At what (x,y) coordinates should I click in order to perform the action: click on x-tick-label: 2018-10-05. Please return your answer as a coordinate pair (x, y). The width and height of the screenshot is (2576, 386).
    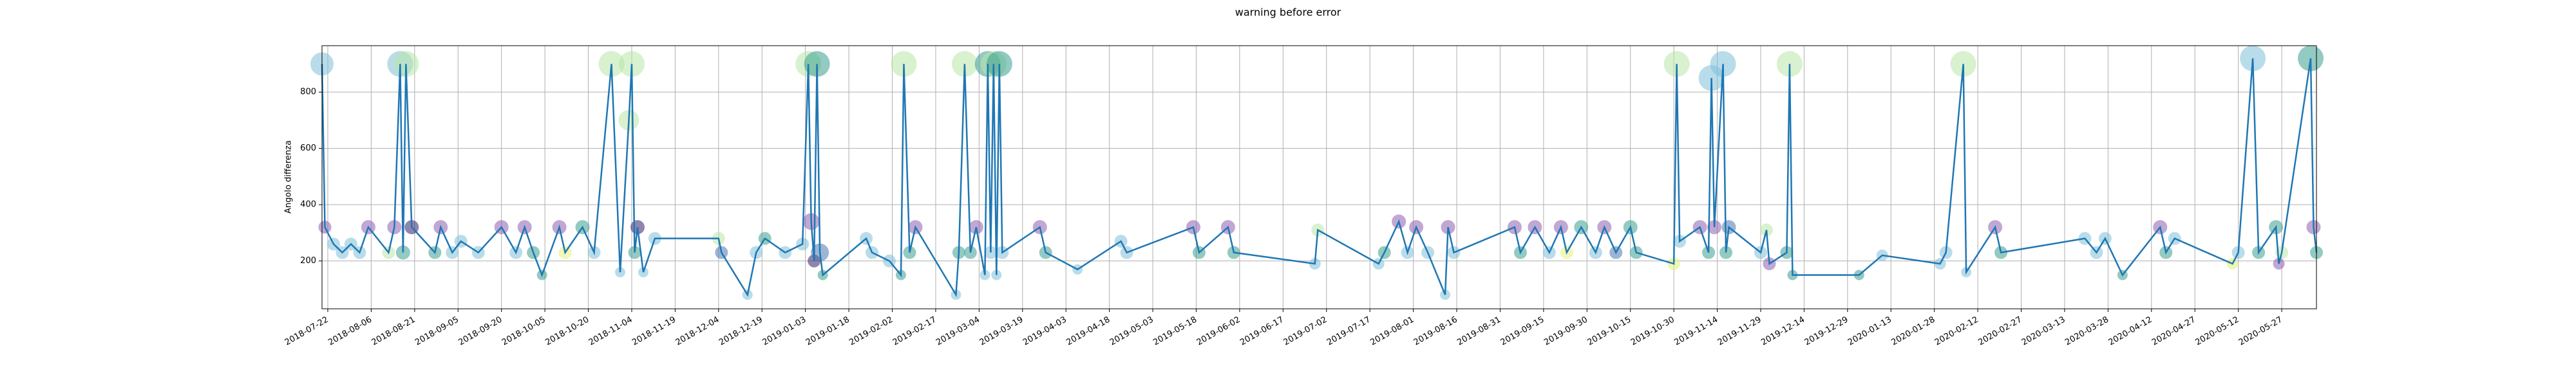
    Looking at the image, I should click on (523, 331).